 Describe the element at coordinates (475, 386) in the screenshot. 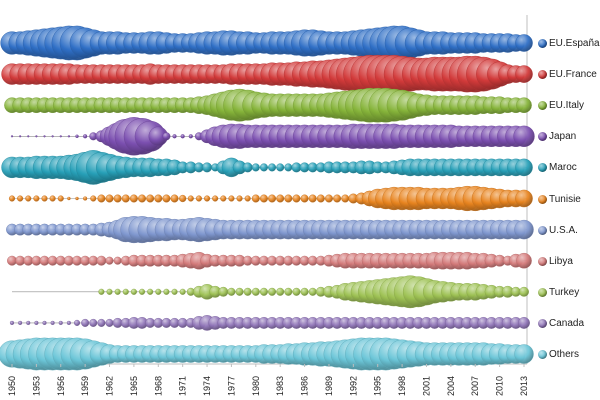

I see `x-tick-label: 2007` at that location.